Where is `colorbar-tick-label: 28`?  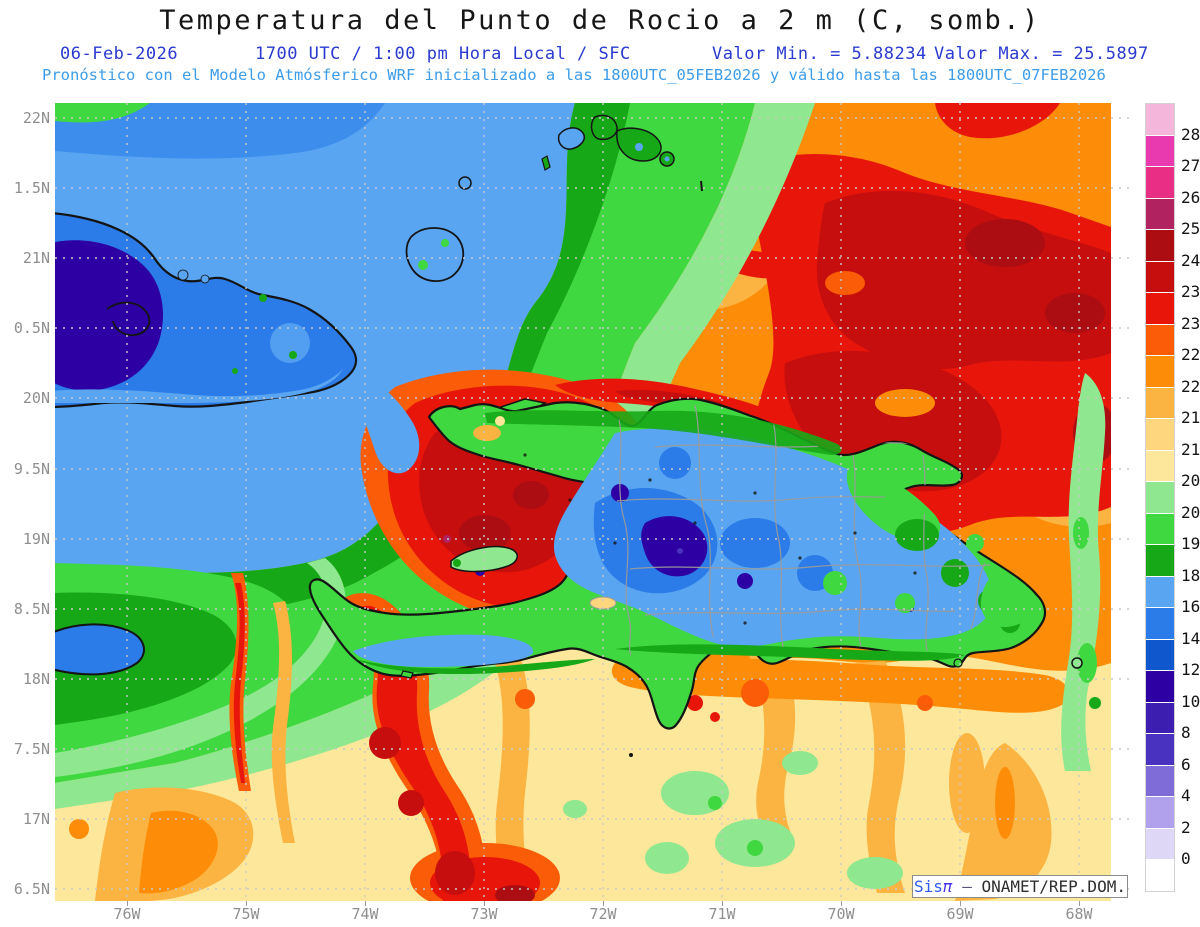 colorbar-tick-label: 28 is located at coordinates (1190, 134).